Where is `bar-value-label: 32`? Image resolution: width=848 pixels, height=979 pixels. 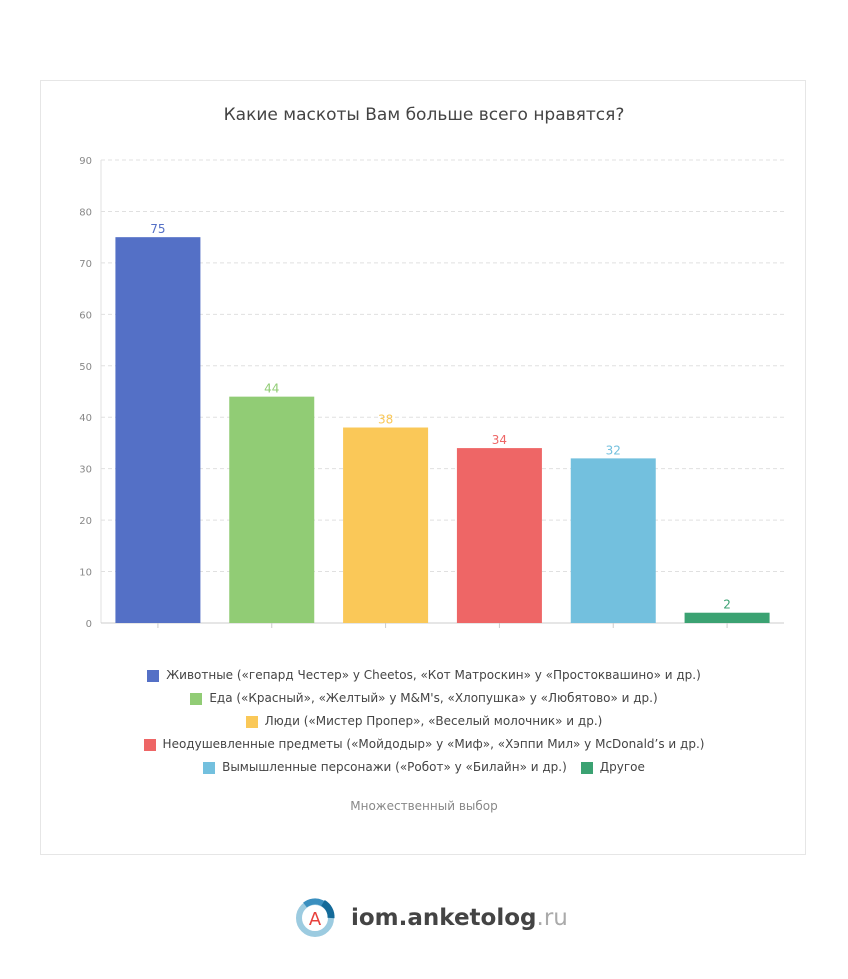 bar-value-label: 32 is located at coordinates (613, 450).